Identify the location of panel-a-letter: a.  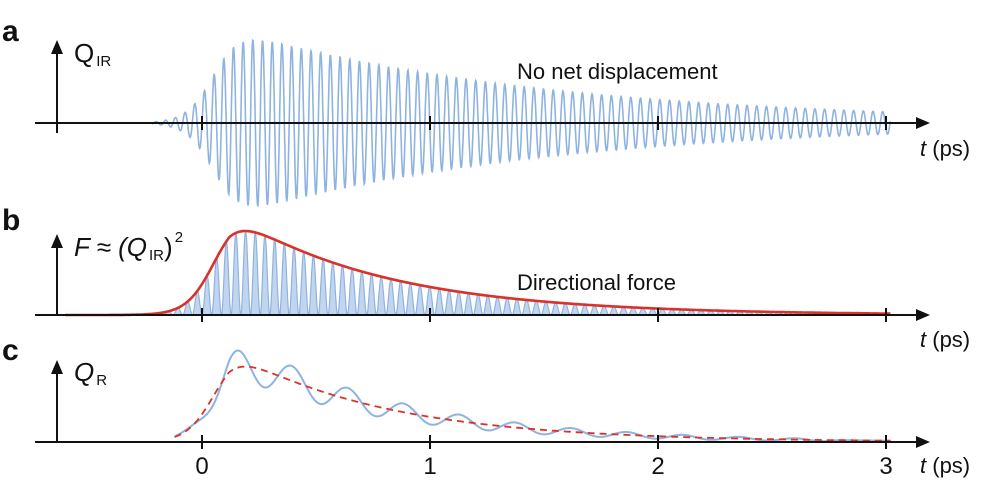
(10, 31).